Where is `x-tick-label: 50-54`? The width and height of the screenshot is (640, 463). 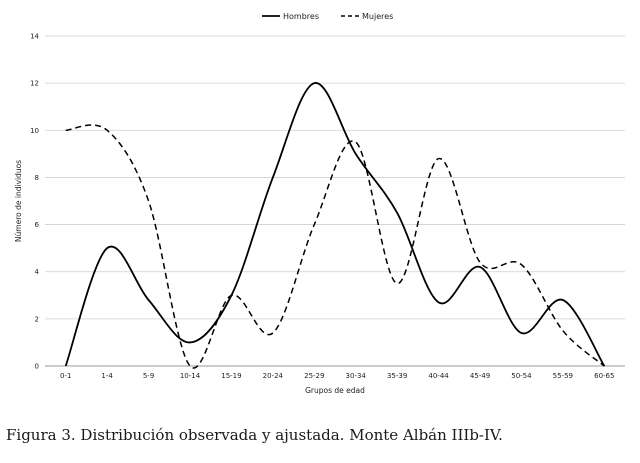 x-tick-label: 50-54 is located at coordinates (521, 376).